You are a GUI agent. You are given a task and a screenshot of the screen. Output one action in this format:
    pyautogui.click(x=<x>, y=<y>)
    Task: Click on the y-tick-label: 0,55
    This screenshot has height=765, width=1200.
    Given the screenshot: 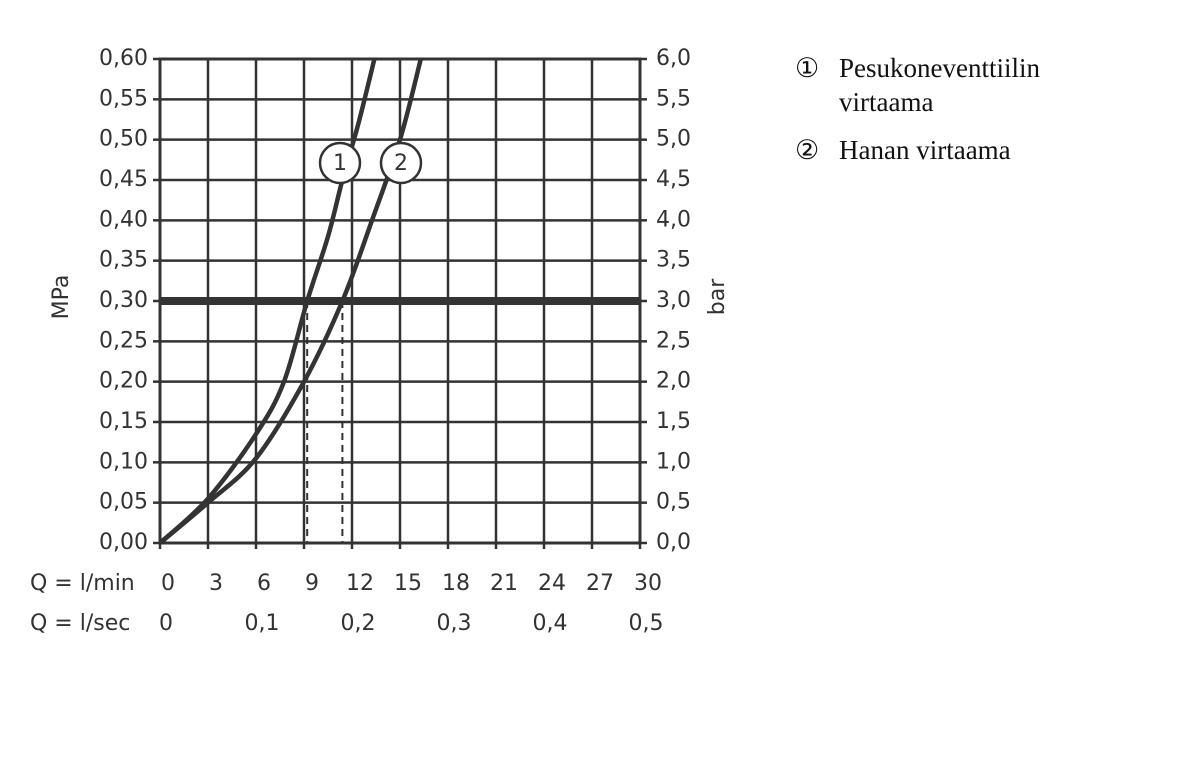 What is the action you would take?
    pyautogui.click(x=123, y=98)
    